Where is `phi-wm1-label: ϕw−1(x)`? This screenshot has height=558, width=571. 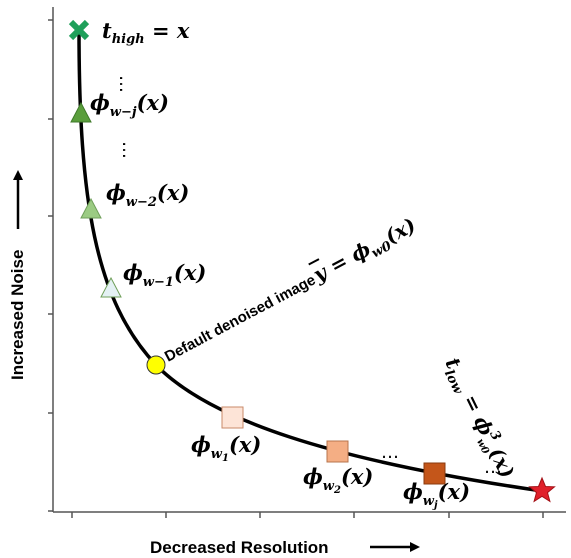
phi-wm1-label: ϕw−1(x) is located at coordinates (164, 275).